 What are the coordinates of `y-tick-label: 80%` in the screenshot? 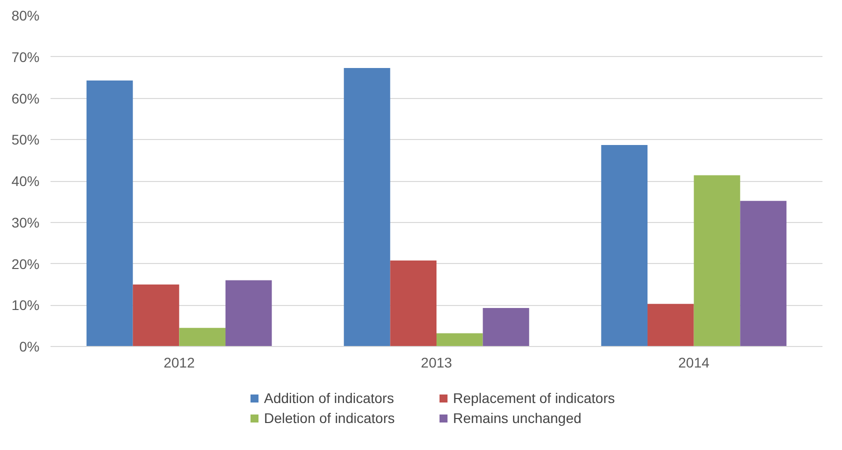 It's located at (25, 16).